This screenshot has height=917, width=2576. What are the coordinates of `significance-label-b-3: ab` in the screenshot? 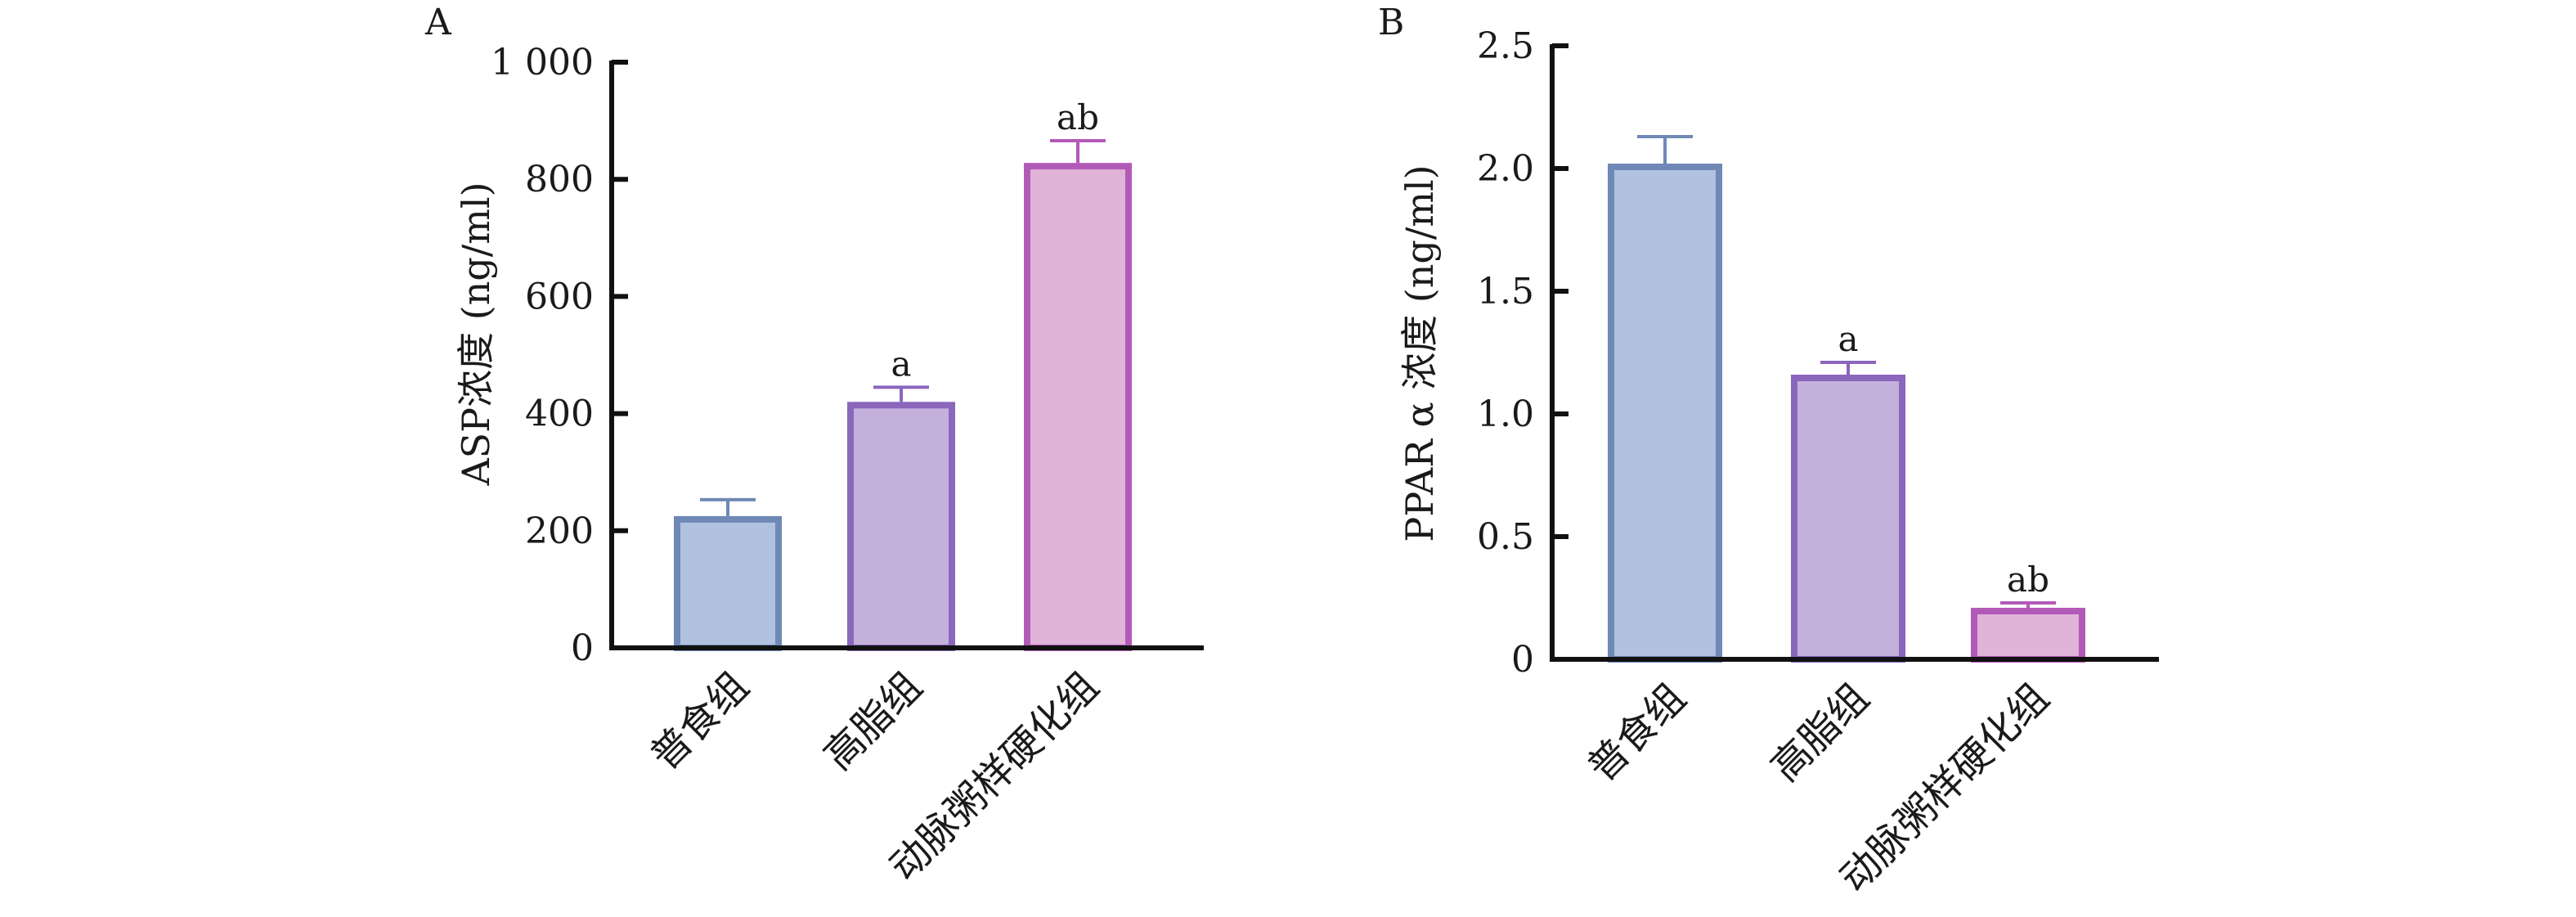 It's located at (2028, 580).